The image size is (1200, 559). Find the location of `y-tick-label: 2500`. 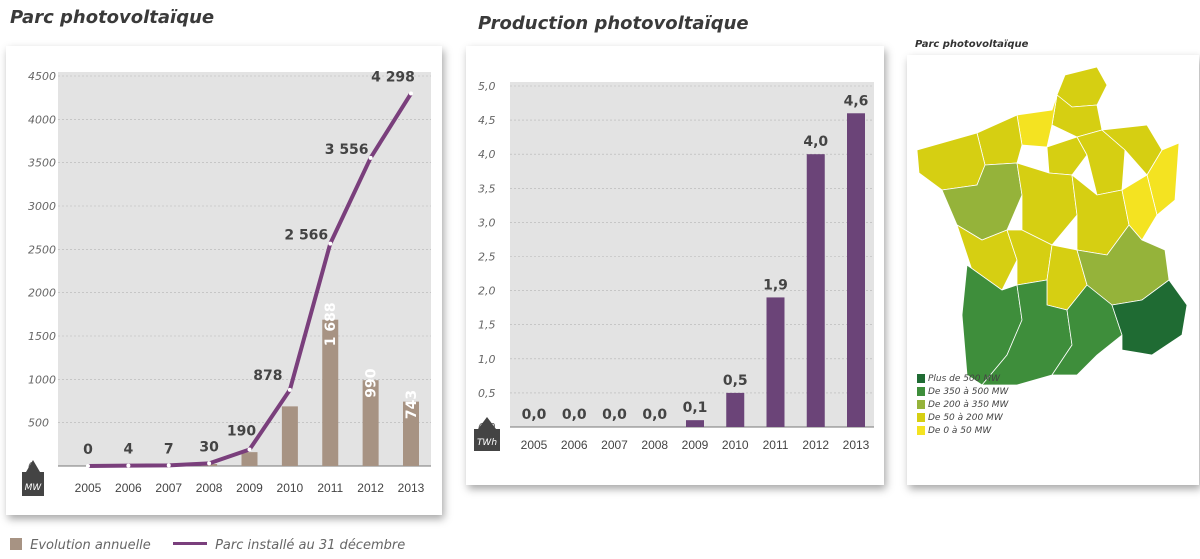

y-tick-label: 2500 is located at coordinates (42, 249).